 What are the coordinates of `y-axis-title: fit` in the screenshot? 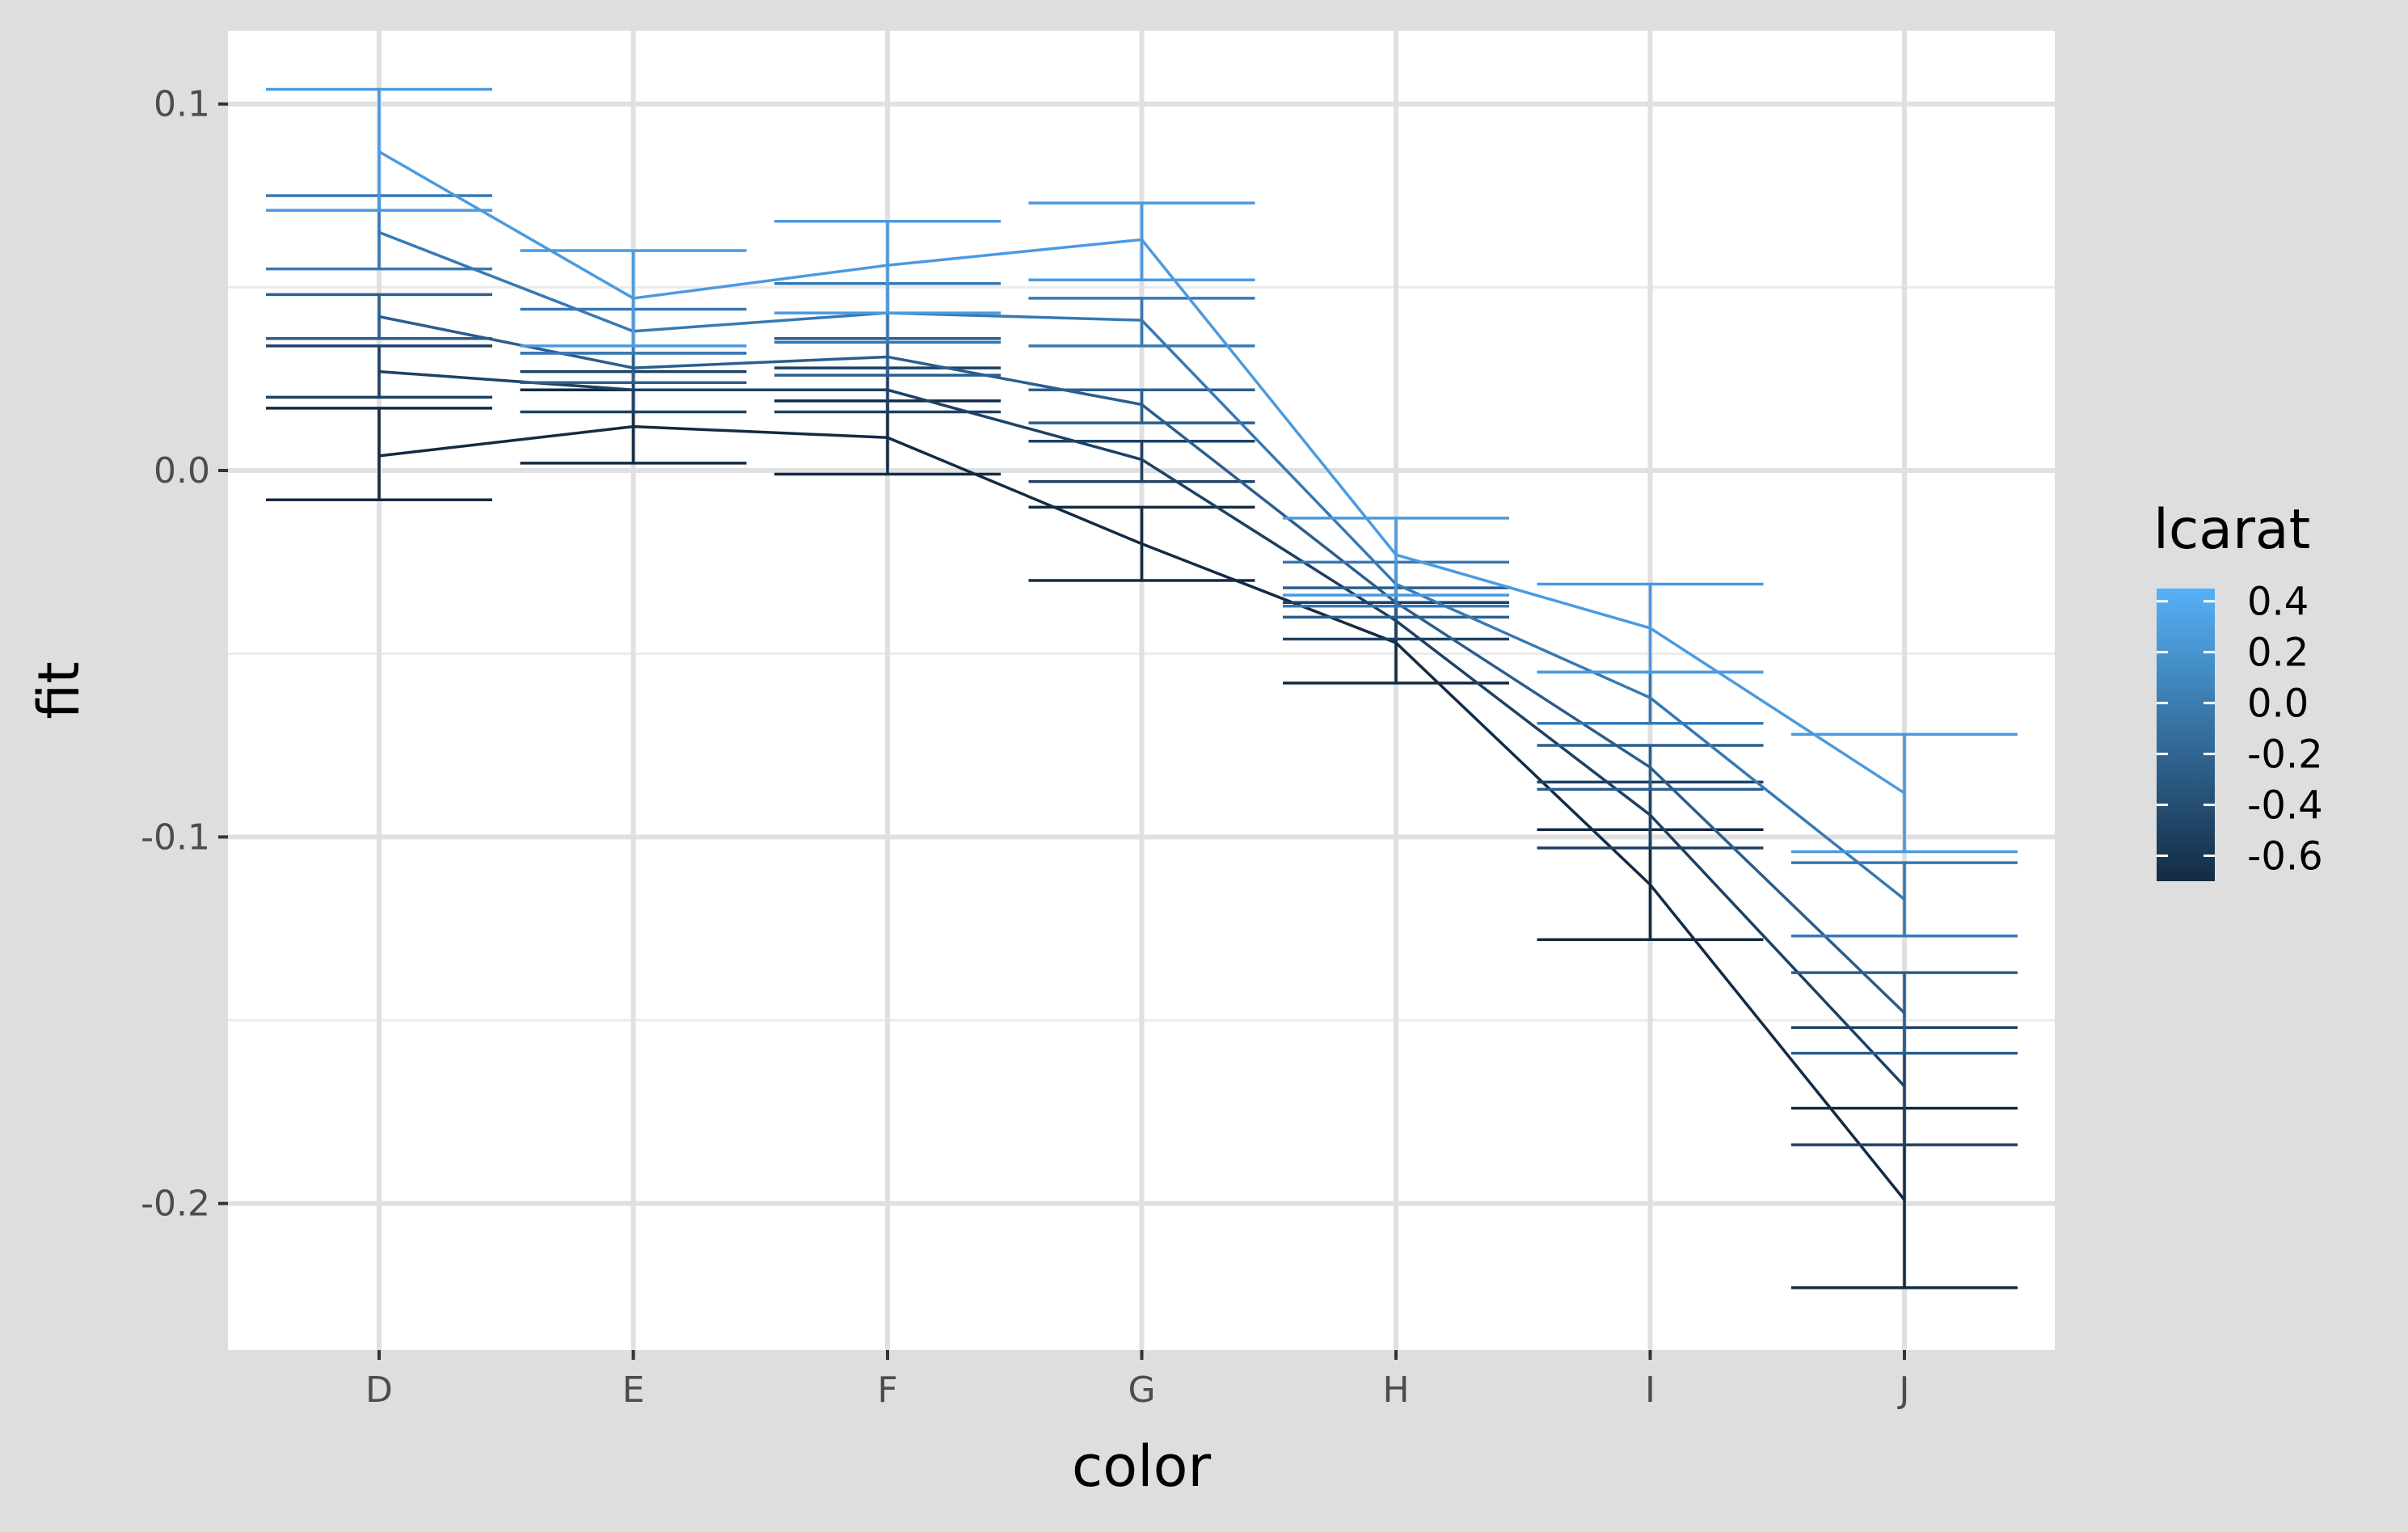 It's located at (59, 690).